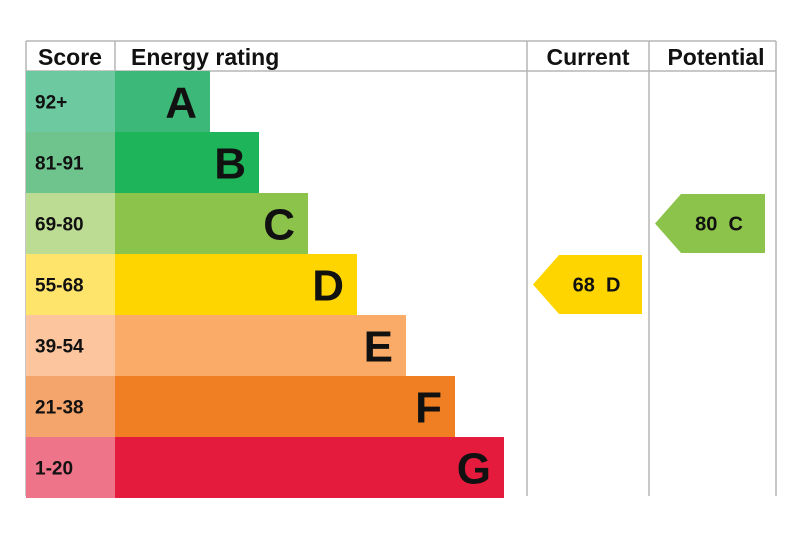  I want to click on score-label-c: 69-80, so click(59, 225).